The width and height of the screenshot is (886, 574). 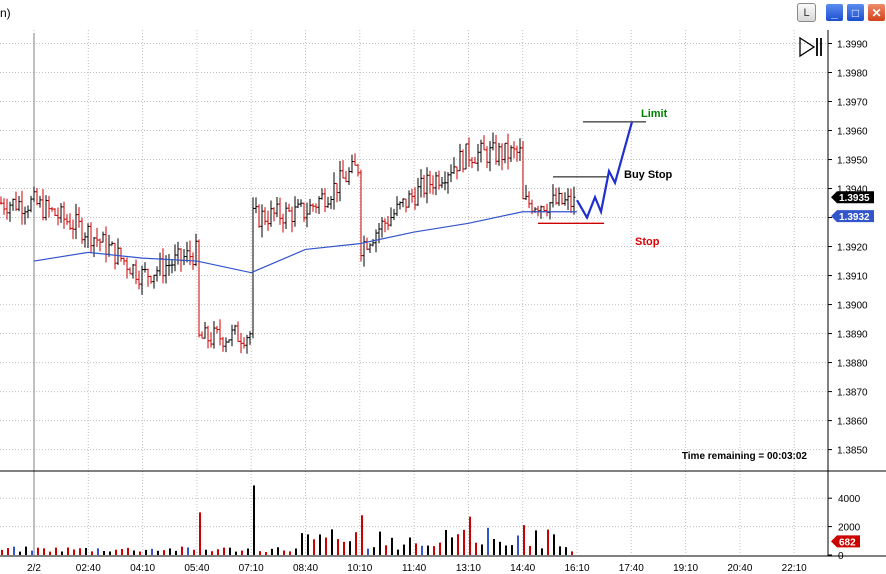 I want to click on y-tick-label: 1.3900, so click(x=852, y=306).